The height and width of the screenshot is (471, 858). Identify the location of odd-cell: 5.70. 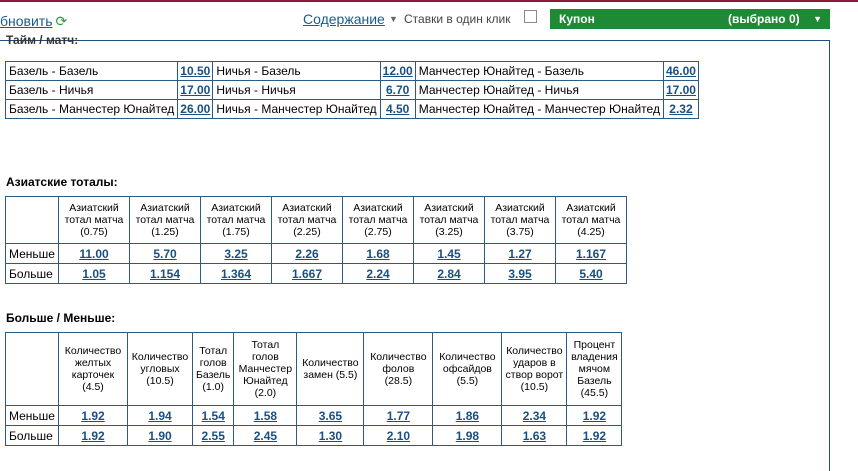
(165, 253).